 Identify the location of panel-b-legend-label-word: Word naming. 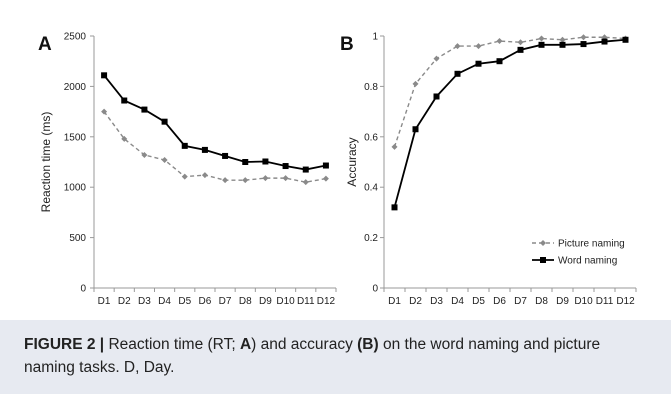
(587, 261).